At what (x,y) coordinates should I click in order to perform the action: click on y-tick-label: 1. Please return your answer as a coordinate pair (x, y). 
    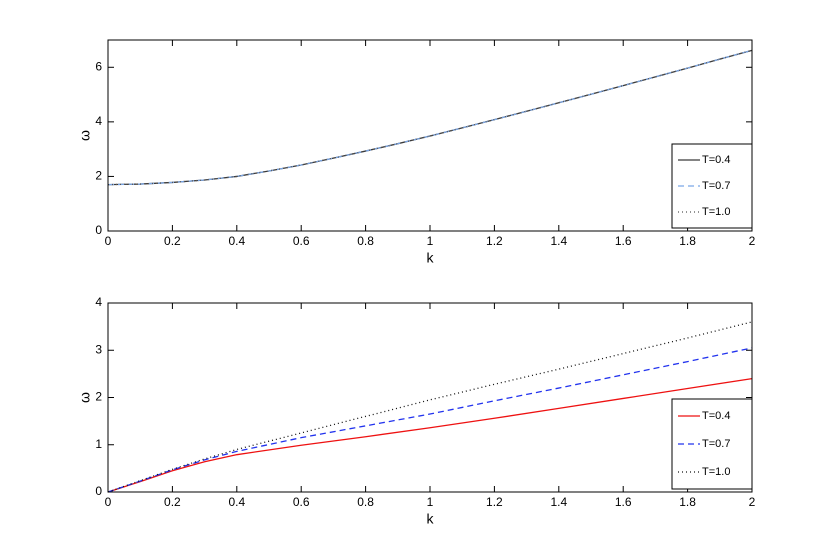
    Looking at the image, I should click on (98, 444).